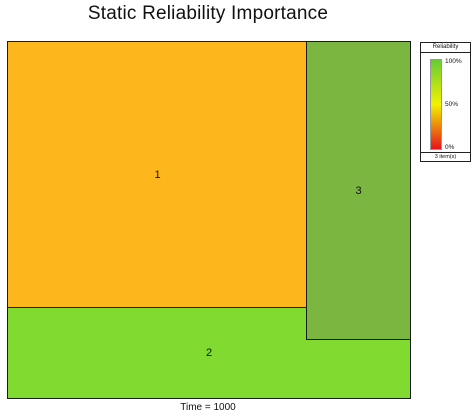 The image size is (474, 418). What do you see at coordinates (208, 13) in the screenshot?
I see `chart-title: Static Reliability Importance` at bounding box center [208, 13].